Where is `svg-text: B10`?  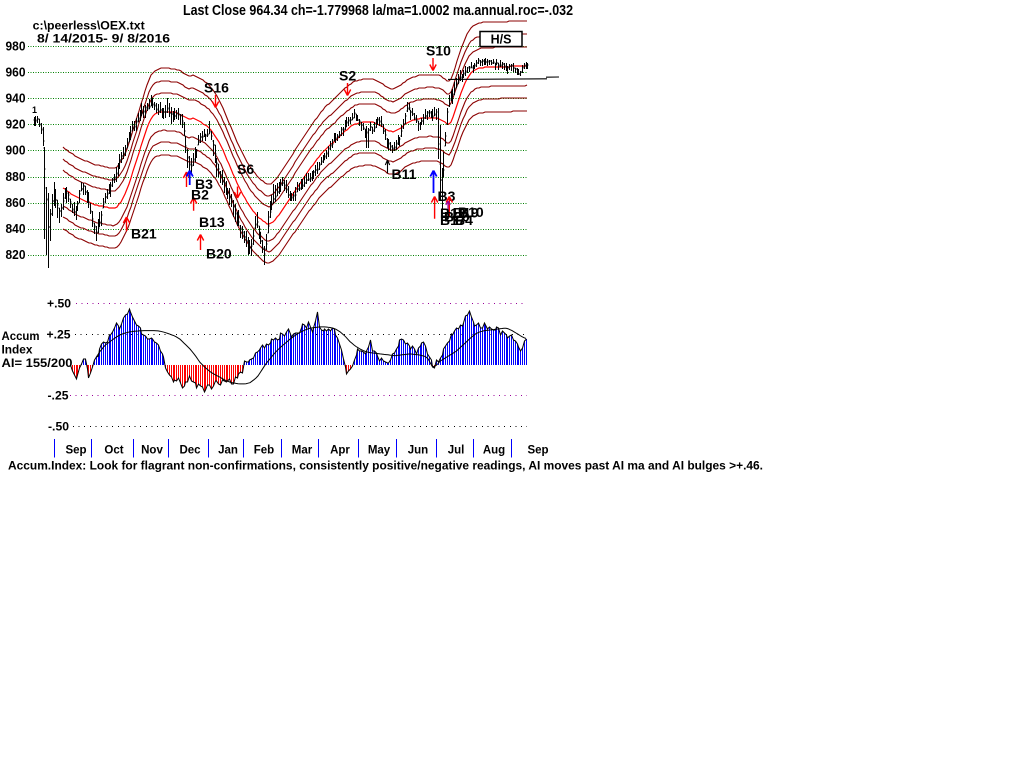 svg-text: B10 is located at coordinates (471, 212).